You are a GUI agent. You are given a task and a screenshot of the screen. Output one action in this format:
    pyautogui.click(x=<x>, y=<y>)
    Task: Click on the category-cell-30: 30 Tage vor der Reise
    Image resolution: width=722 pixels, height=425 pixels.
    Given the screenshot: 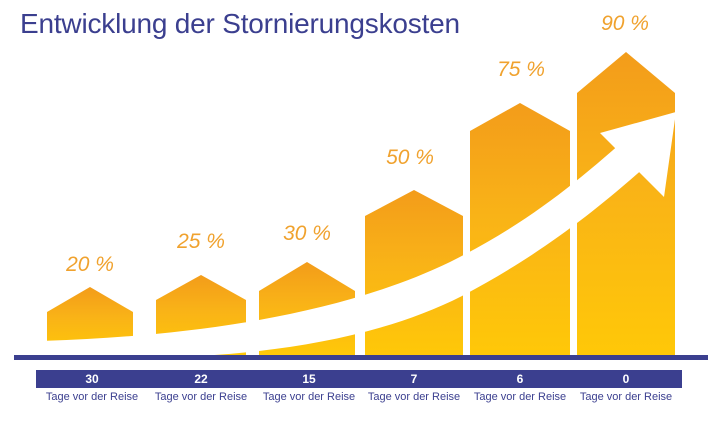 What is the action you would take?
    pyautogui.click(x=92, y=386)
    